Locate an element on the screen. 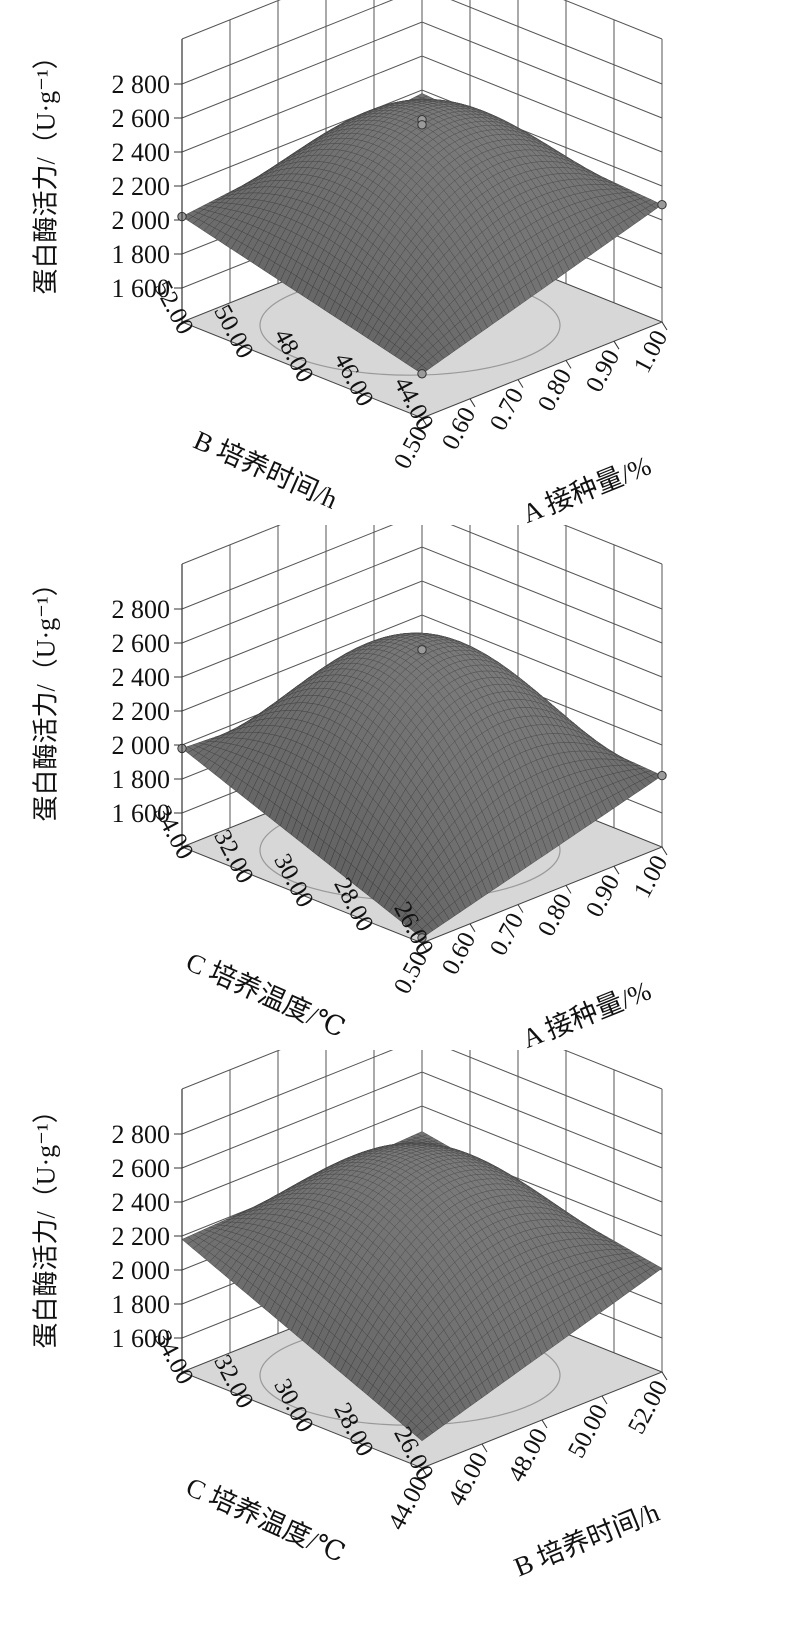  x-tick-label: 52.00 is located at coordinates (648, 1407).